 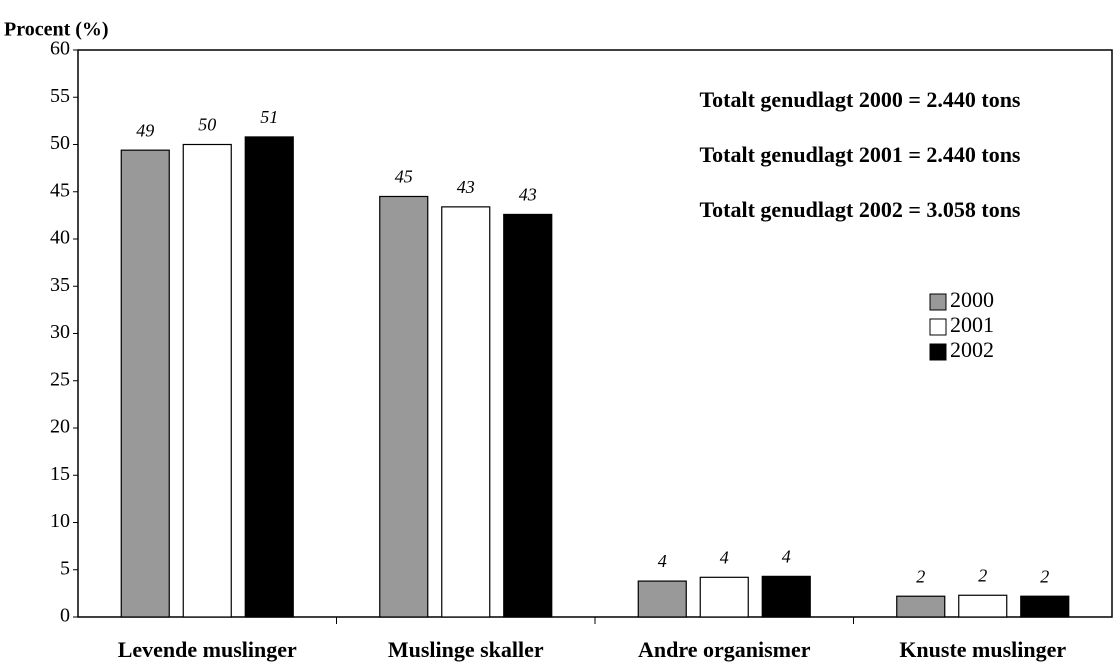 I want to click on y-tick-label: 0, so click(x=65, y=616).